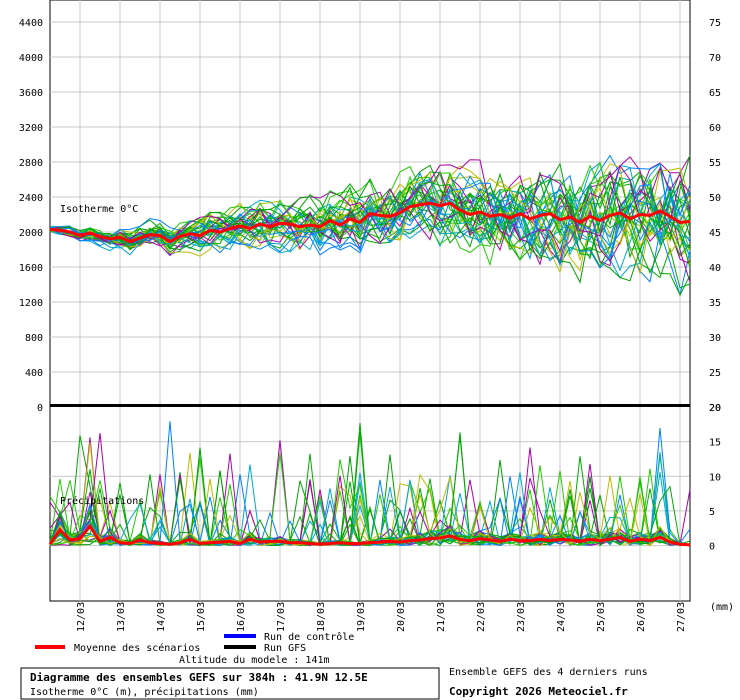  What do you see at coordinates (561, 617) in the screenshot?
I see `date-tick-label: 24/03` at bounding box center [561, 617].